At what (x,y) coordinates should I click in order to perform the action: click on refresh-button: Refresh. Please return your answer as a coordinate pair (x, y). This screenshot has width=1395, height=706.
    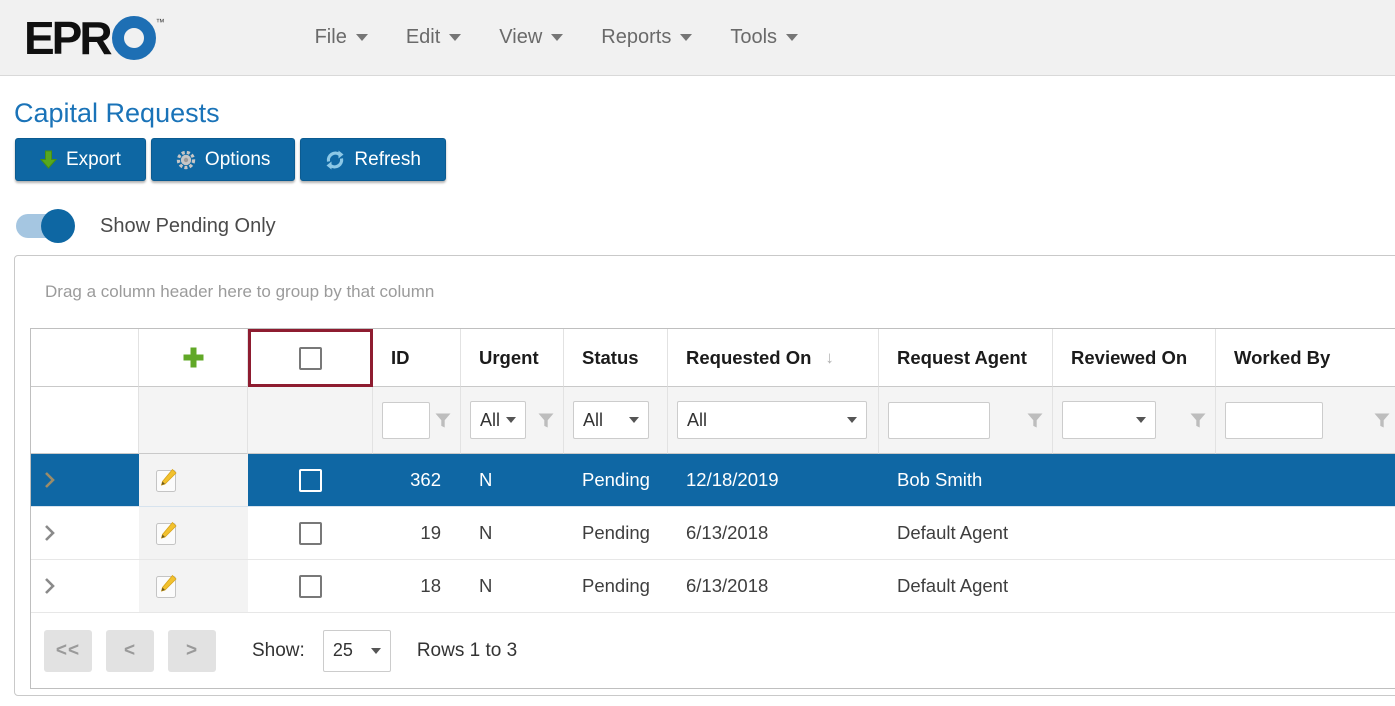
    Looking at the image, I should click on (373, 159).